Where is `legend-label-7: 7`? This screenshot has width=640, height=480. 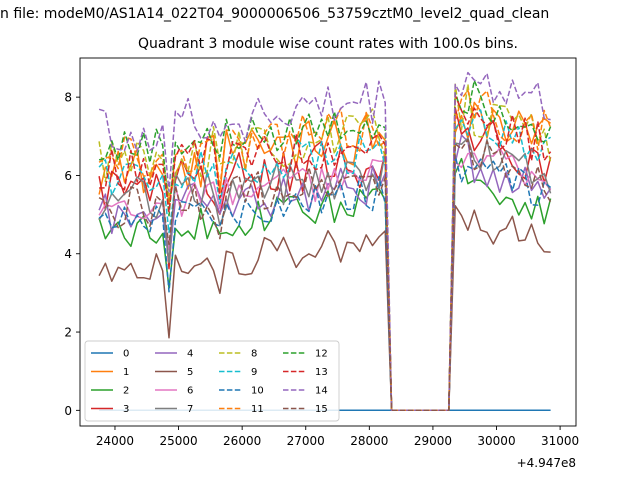
legend-label-7: 7 is located at coordinates (190, 409).